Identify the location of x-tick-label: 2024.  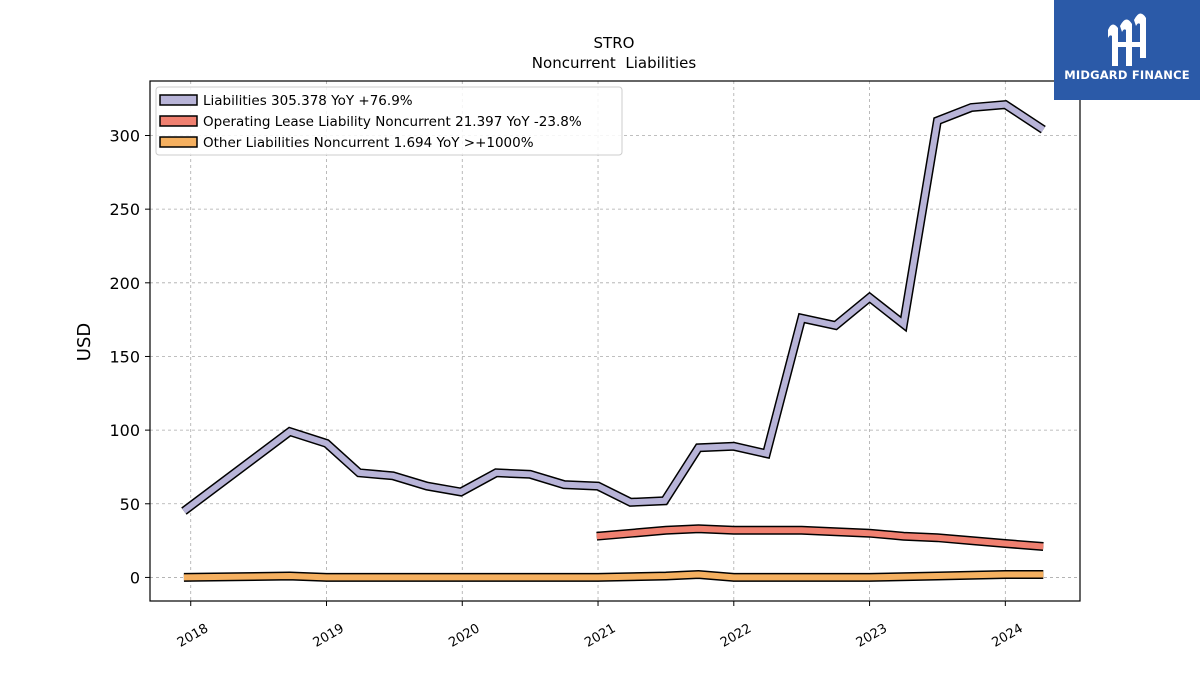
(1007, 636).